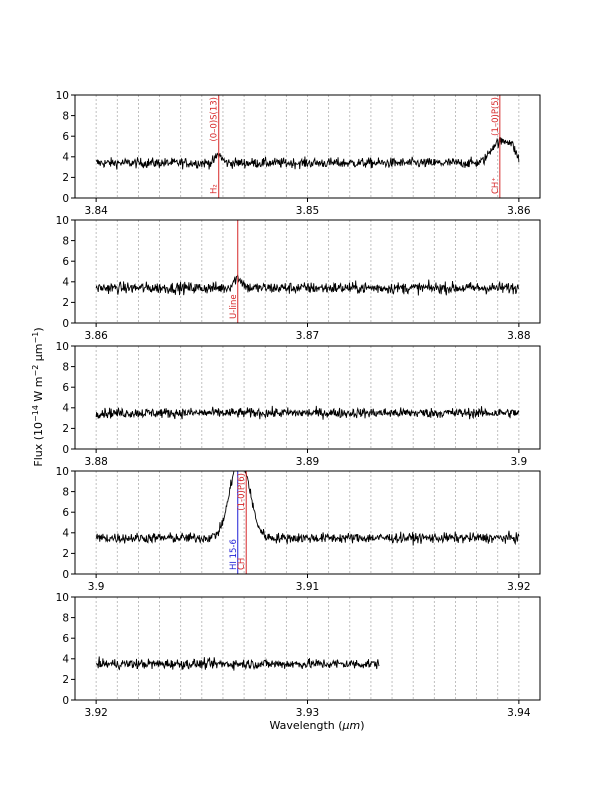 This screenshot has height=788, width=600. I want to click on spectrum-panel-5: 0 2 4 6 8 10 3.92 3.93 3.94, so click(298, 655).